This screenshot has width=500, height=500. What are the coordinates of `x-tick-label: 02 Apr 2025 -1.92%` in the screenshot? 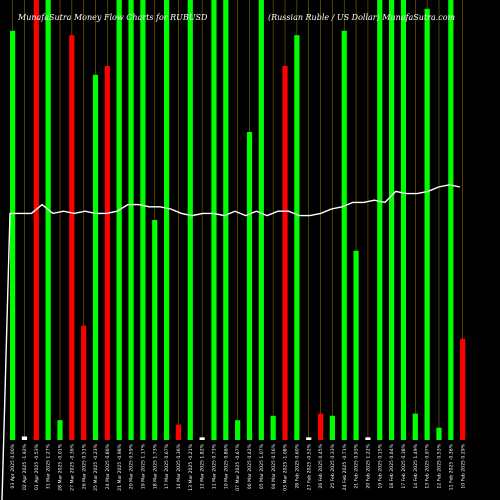 It's located at (25, 466).